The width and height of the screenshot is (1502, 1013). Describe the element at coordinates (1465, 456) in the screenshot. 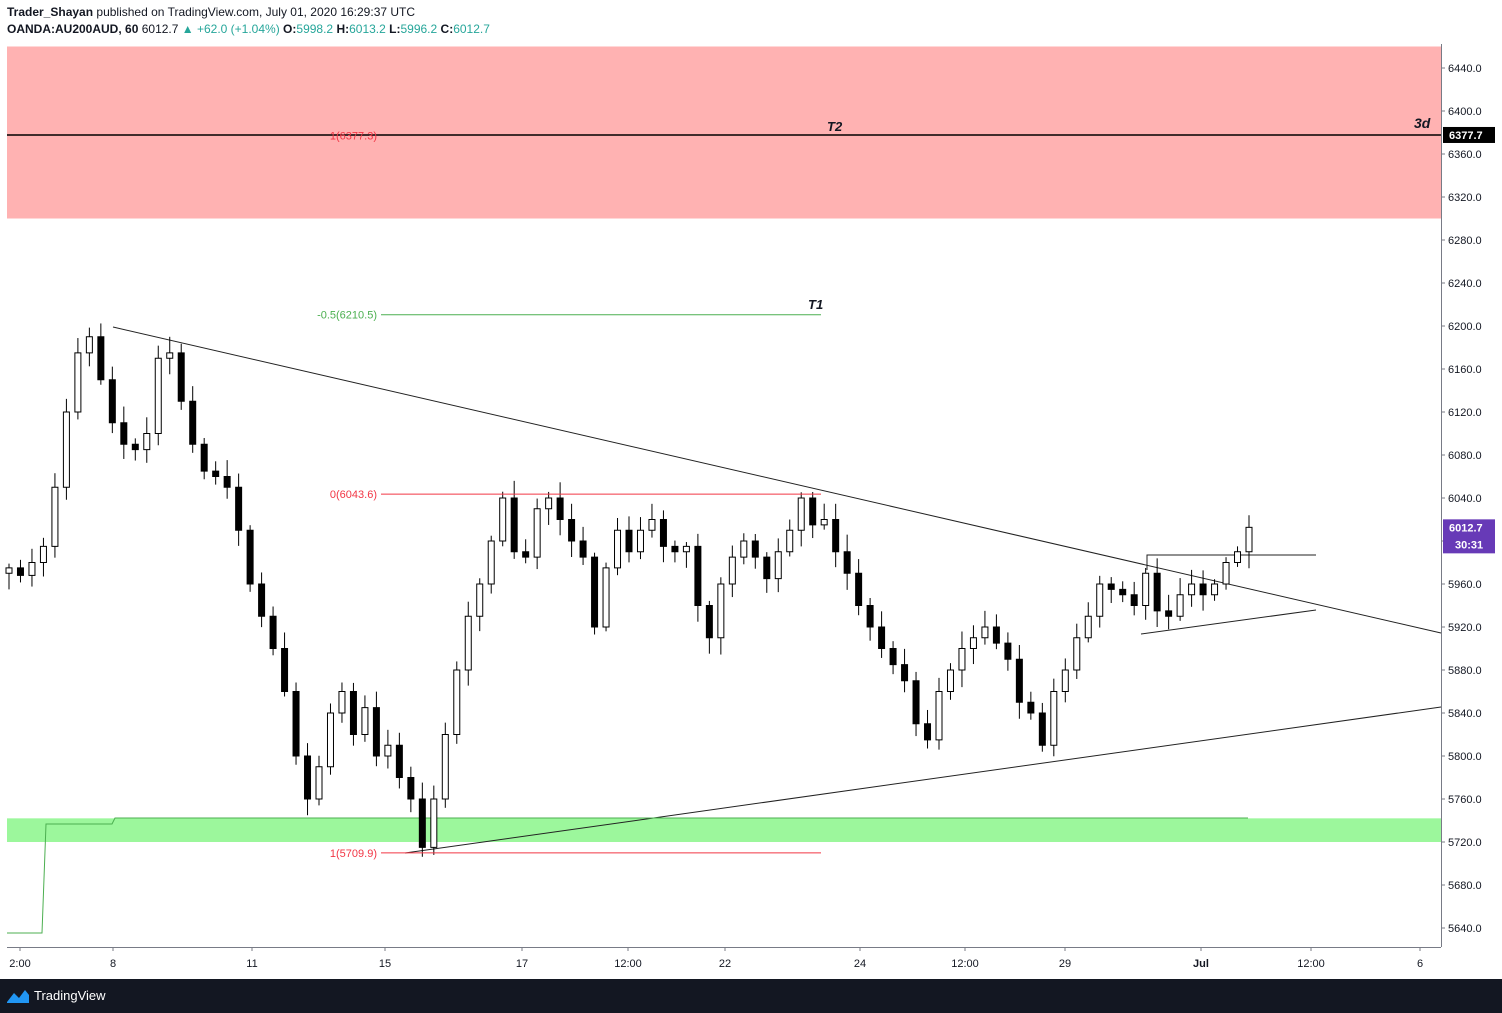

I see `y-tick-label: 6080.0` at that location.